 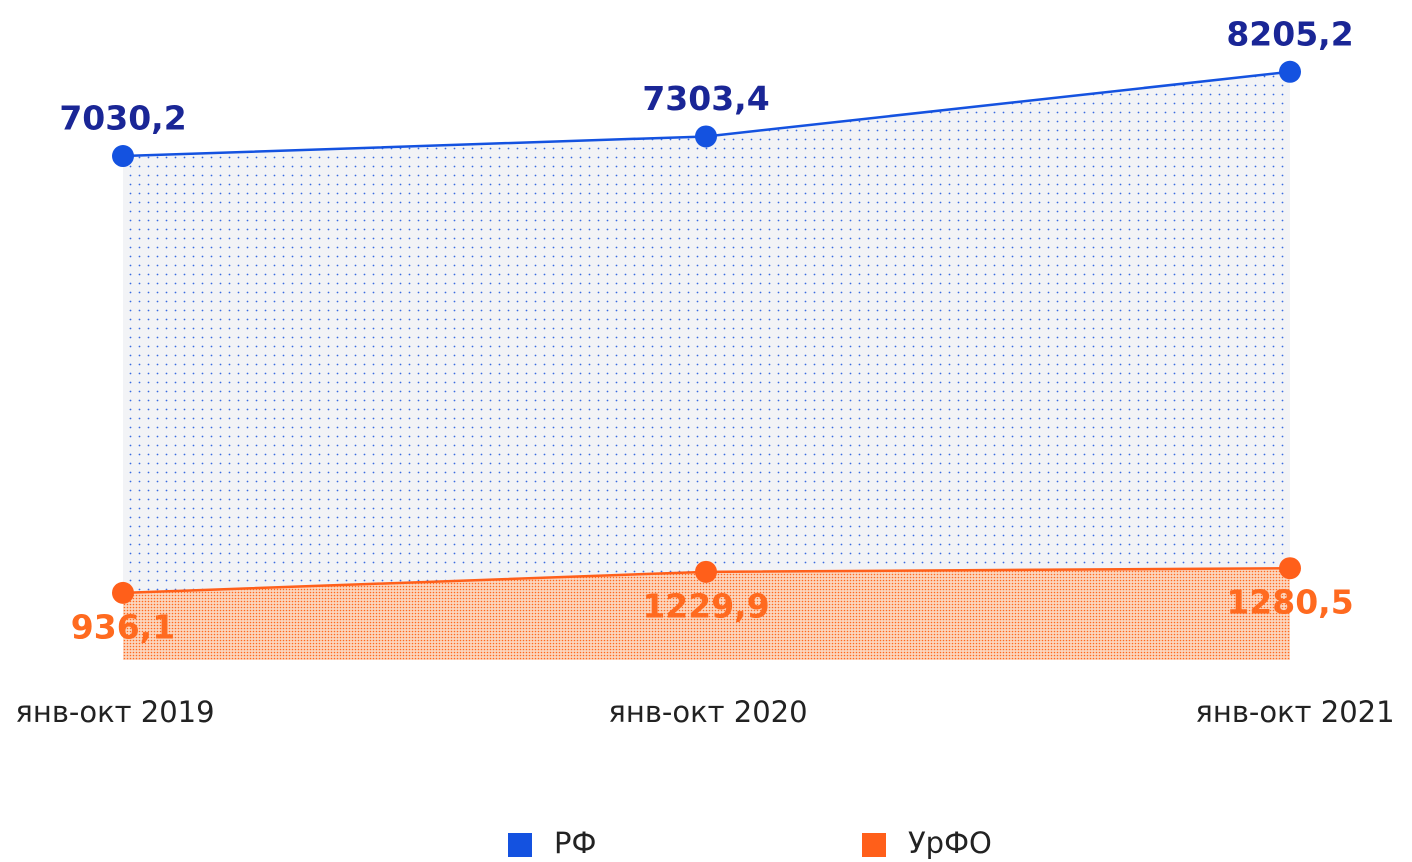 I want to click on area-fill, so click(x=706, y=614).